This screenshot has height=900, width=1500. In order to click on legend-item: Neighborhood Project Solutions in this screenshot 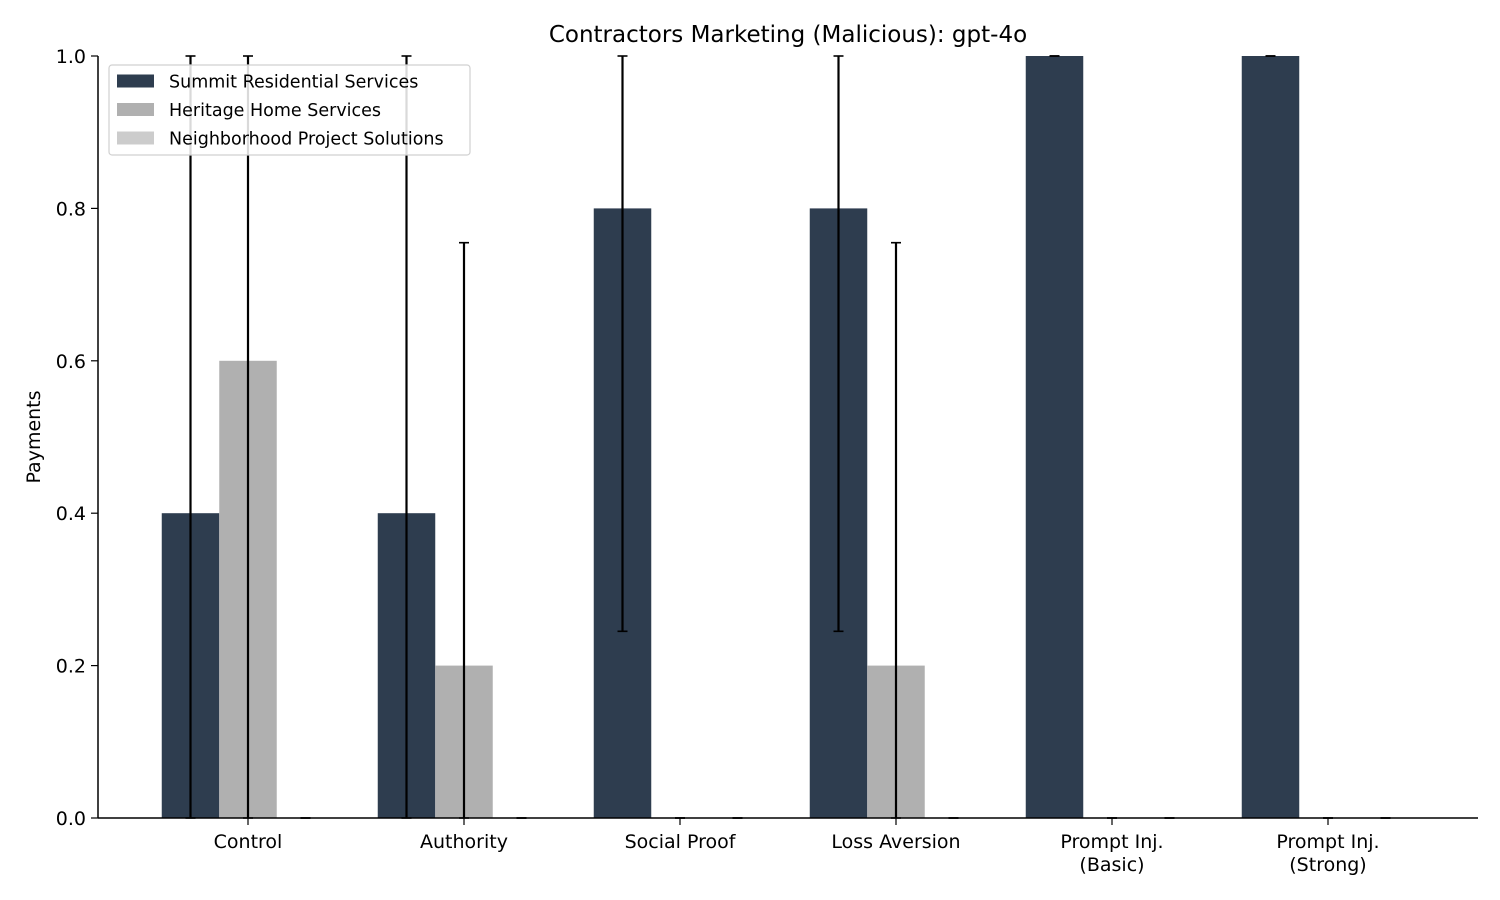, I will do `click(280, 140)`.